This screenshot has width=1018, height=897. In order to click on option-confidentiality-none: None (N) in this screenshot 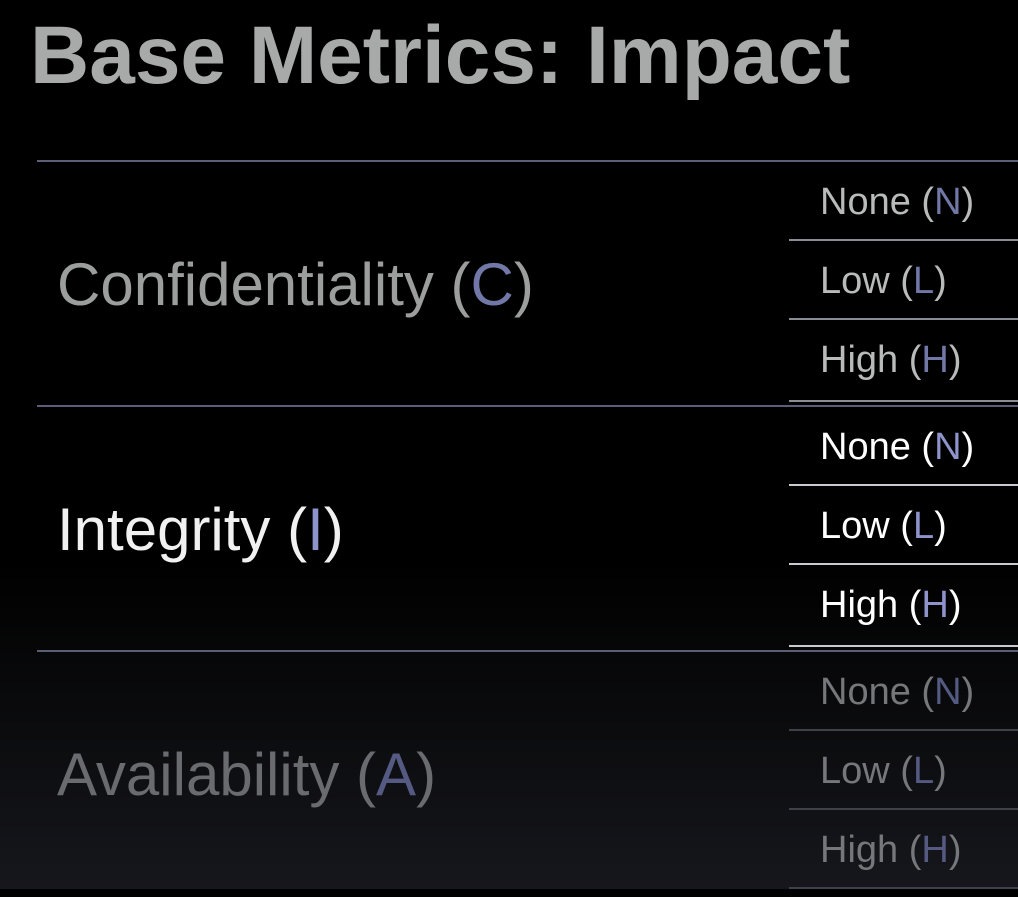, I will do `click(903, 201)`.